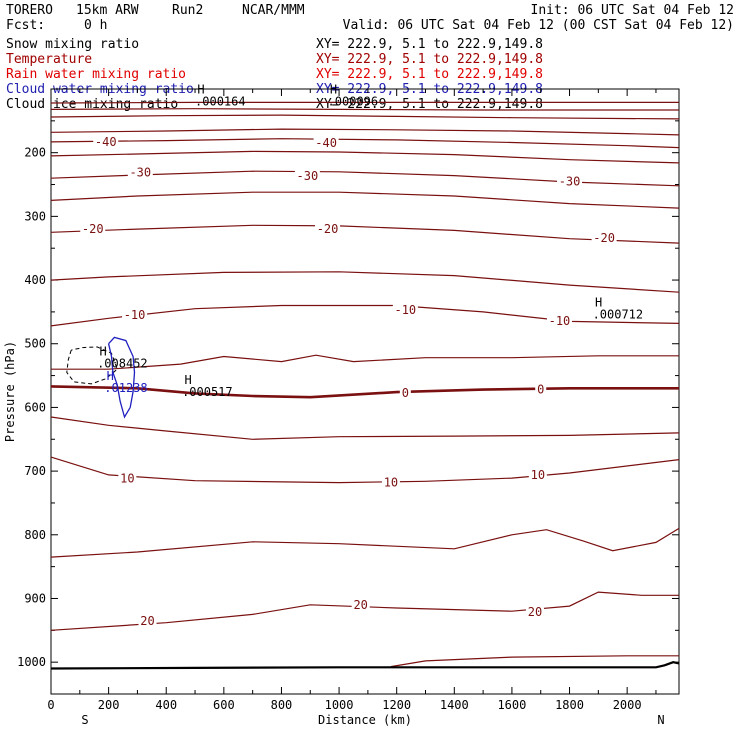 The width and height of the screenshot is (740, 740). I want to click on x-tick-label: 0, so click(50, 705).